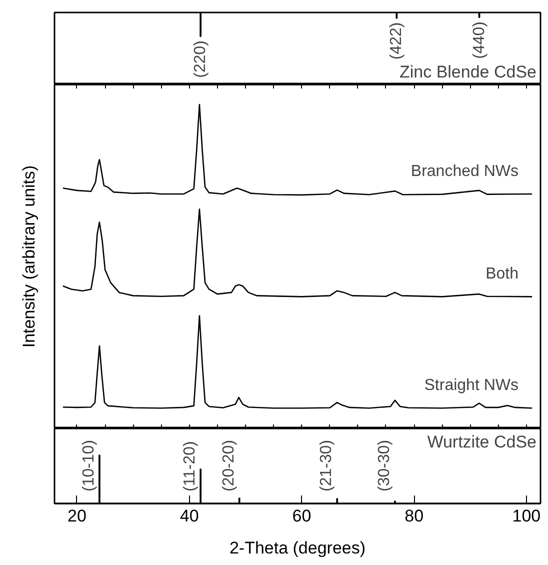  What do you see at coordinates (471, 385) in the screenshot?
I see `series-label: Straight NWs` at bounding box center [471, 385].